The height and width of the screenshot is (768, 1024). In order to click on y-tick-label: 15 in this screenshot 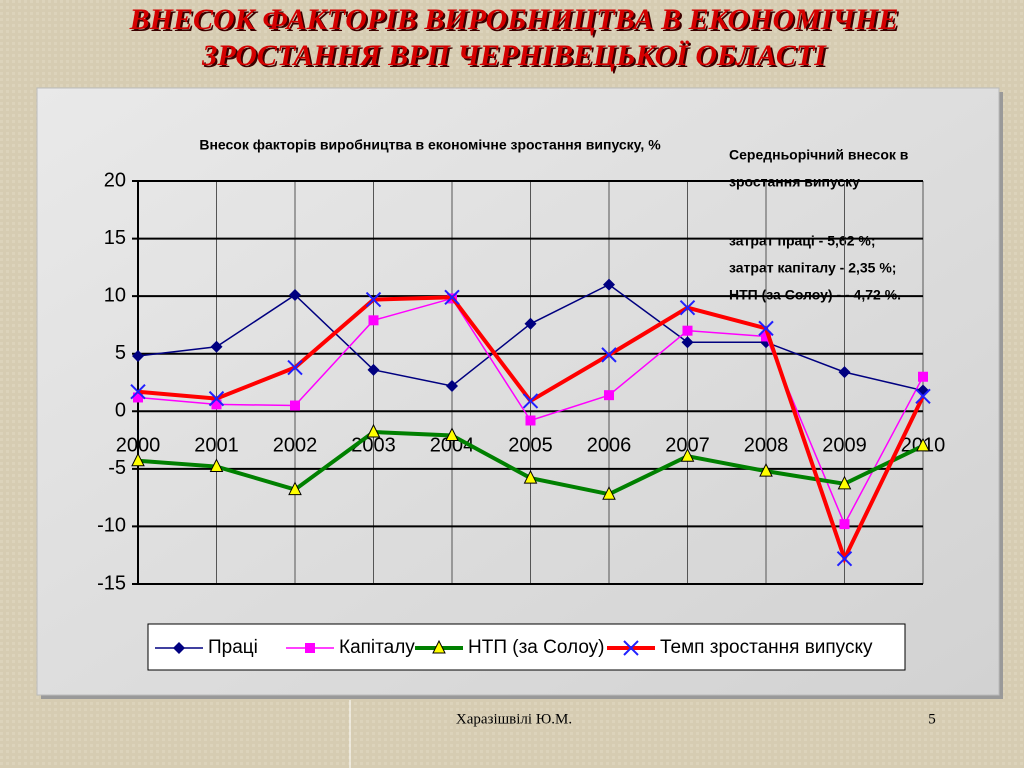, I will do `click(115, 238)`.